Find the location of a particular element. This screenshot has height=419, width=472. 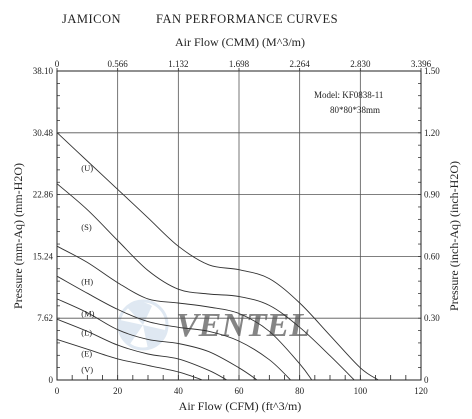

x-tick-label: 40 is located at coordinates (179, 391).